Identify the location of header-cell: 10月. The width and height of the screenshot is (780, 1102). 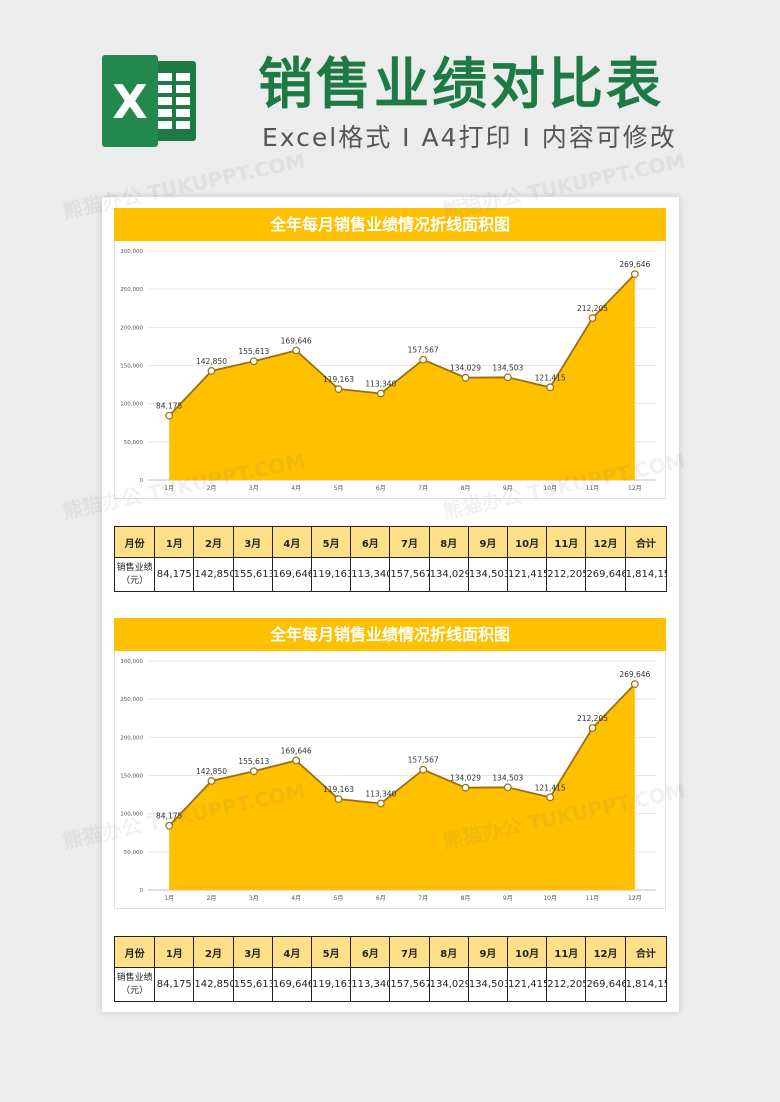
(527, 952).